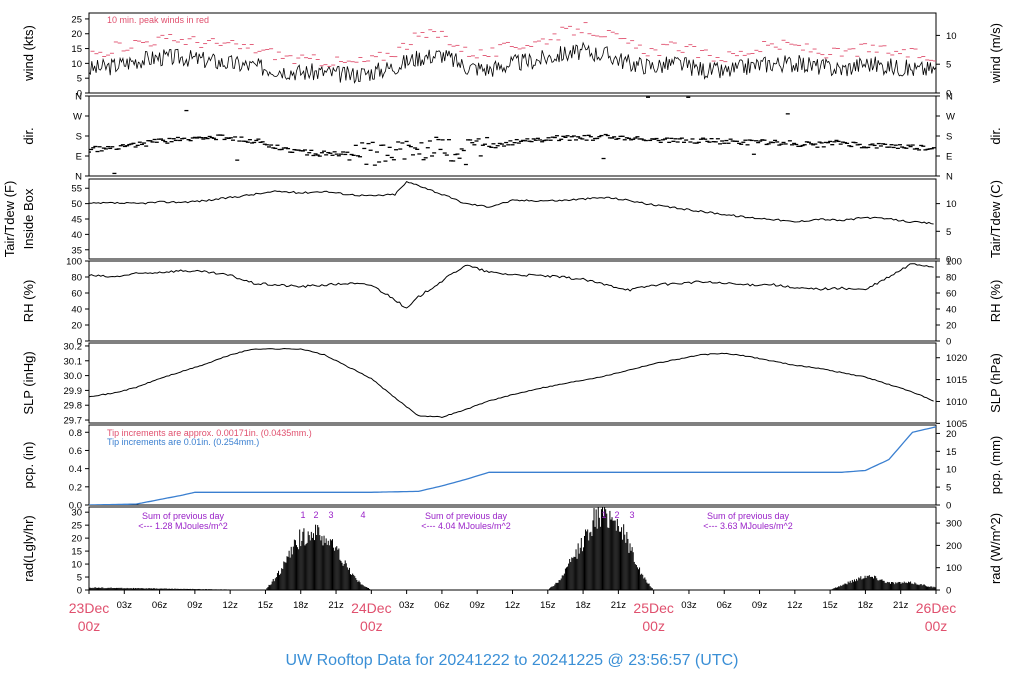  Describe the element at coordinates (28, 382) in the screenshot. I see `left-axis-label: SLP (inHg)` at that location.